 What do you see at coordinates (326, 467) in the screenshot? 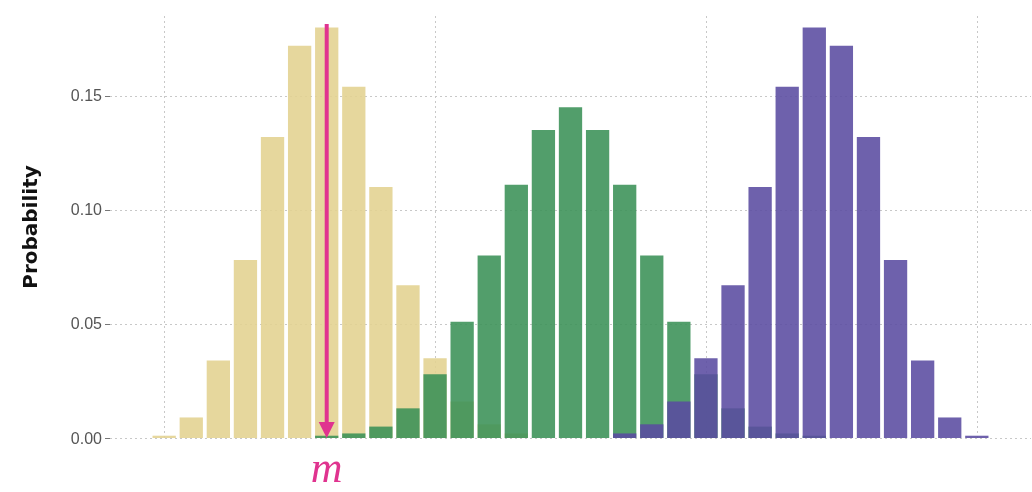
I see `text: m` at bounding box center [326, 467].